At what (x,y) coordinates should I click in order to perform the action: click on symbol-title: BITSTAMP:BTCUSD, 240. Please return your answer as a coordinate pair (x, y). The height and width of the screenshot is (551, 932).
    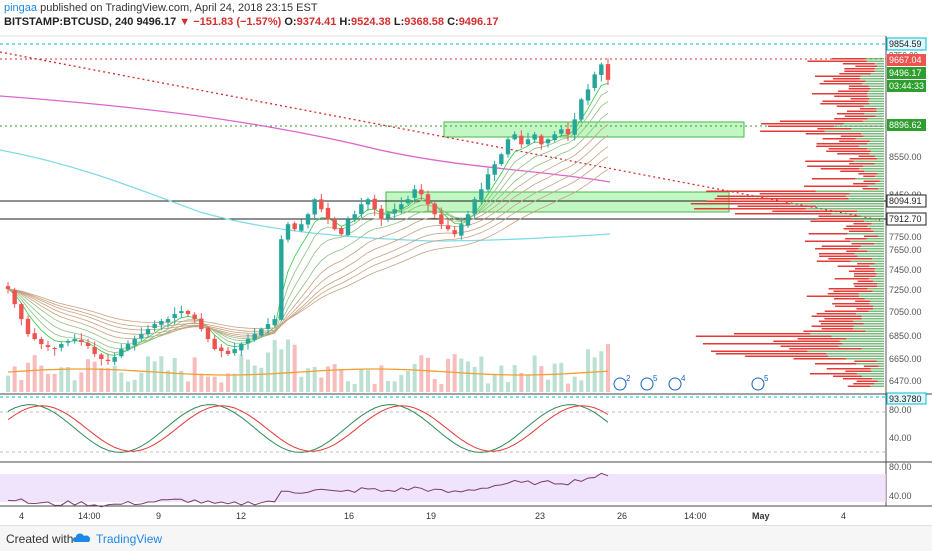
    Looking at the image, I should click on (69, 22).